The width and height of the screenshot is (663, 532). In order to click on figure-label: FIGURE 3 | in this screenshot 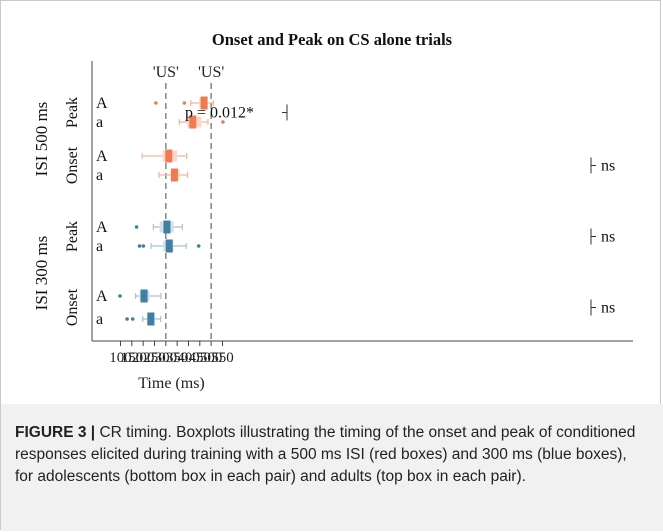, I will do `click(55, 432)`.